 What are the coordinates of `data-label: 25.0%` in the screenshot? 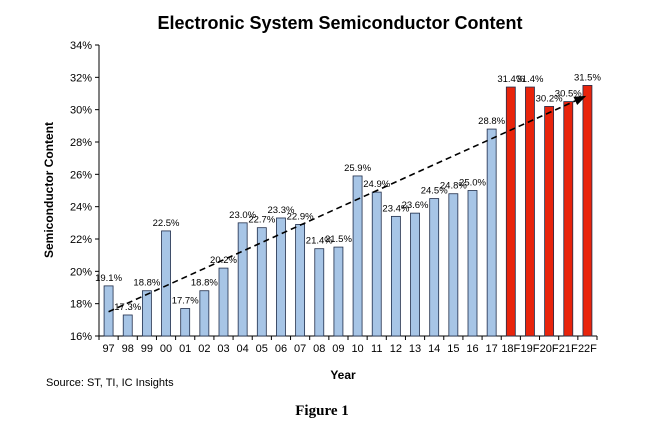 It's located at (472, 183).